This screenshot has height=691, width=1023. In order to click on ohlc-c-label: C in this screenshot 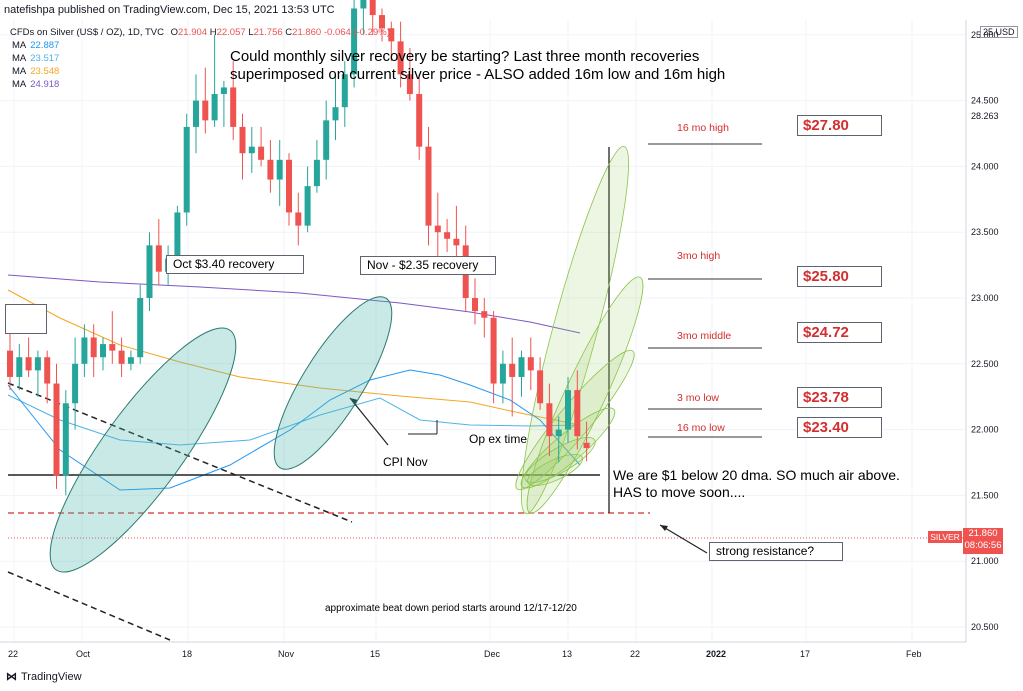, I will do `click(289, 32)`.